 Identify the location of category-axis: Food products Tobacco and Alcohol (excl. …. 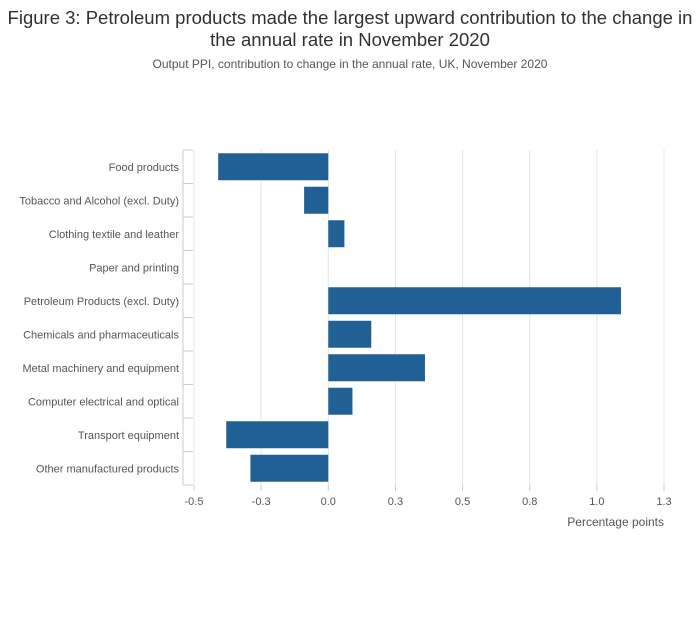
(106, 317).